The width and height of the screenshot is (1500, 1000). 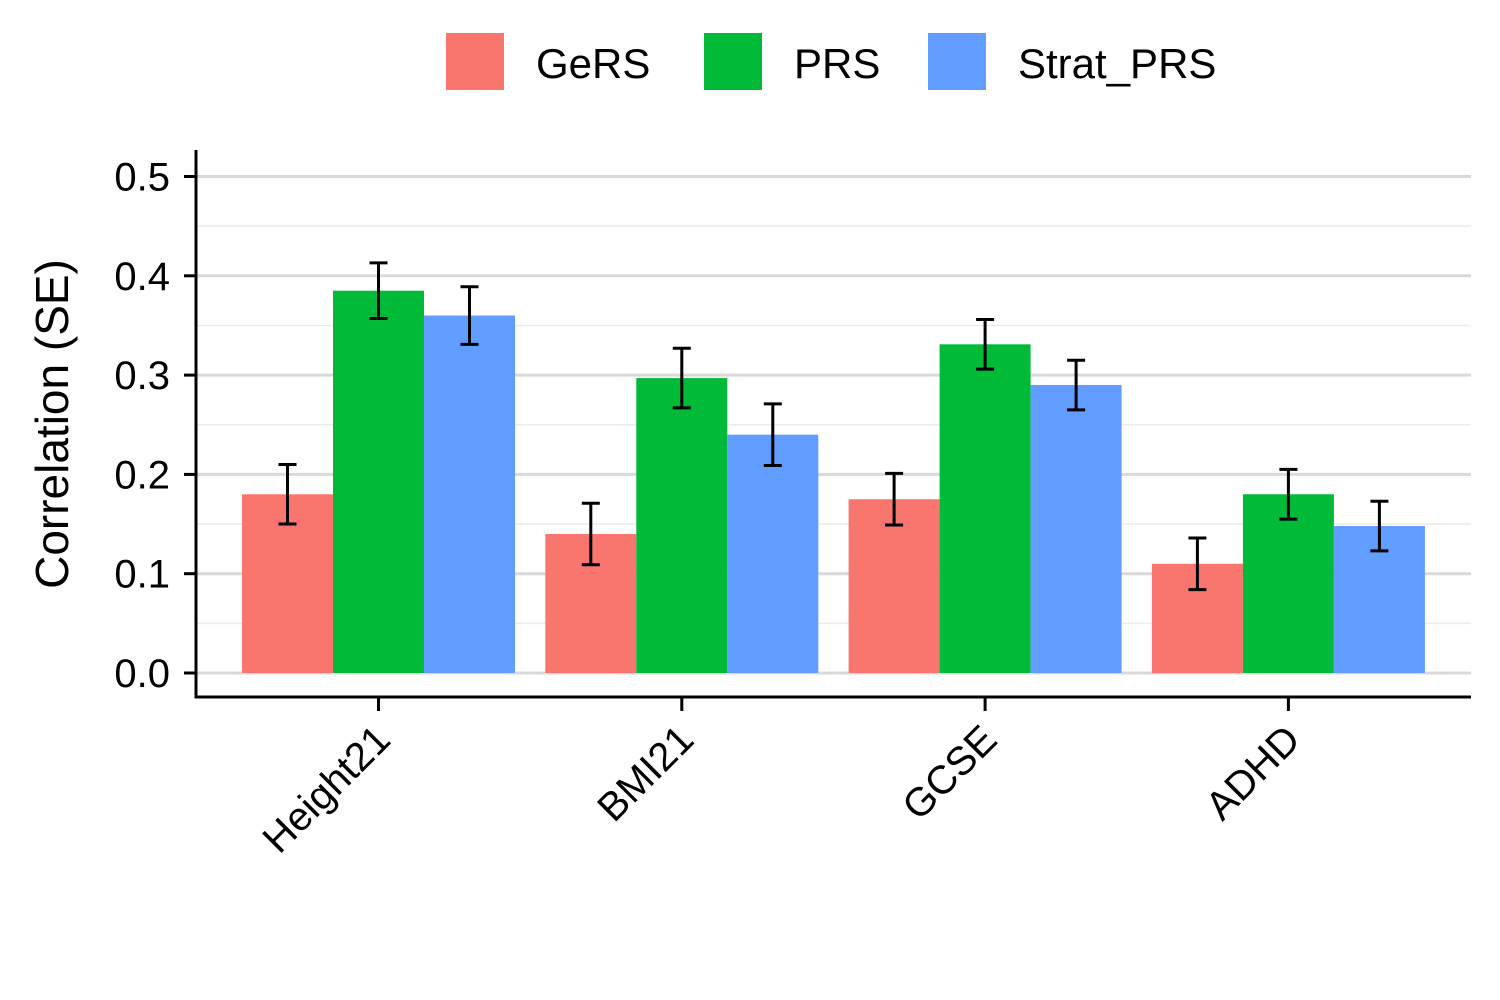 What do you see at coordinates (327, 789) in the screenshot?
I see `x-tick-label: Height21` at bounding box center [327, 789].